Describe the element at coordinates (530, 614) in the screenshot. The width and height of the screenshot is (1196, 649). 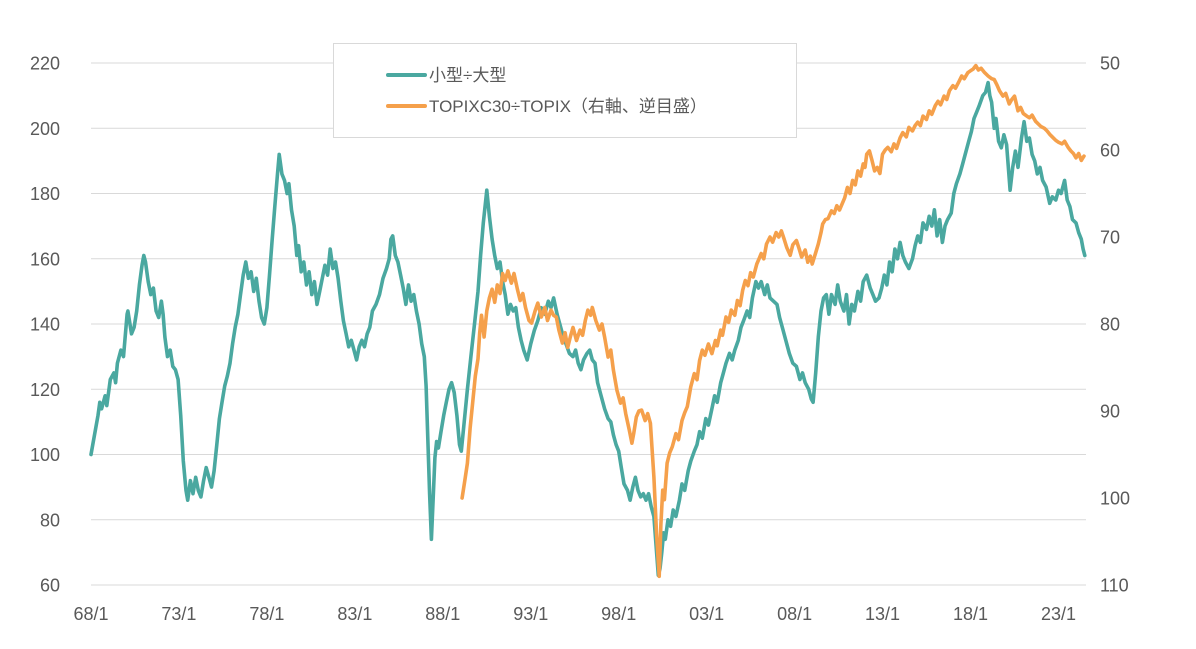
I see `x-axis-tick-label: 93/1` at that location.